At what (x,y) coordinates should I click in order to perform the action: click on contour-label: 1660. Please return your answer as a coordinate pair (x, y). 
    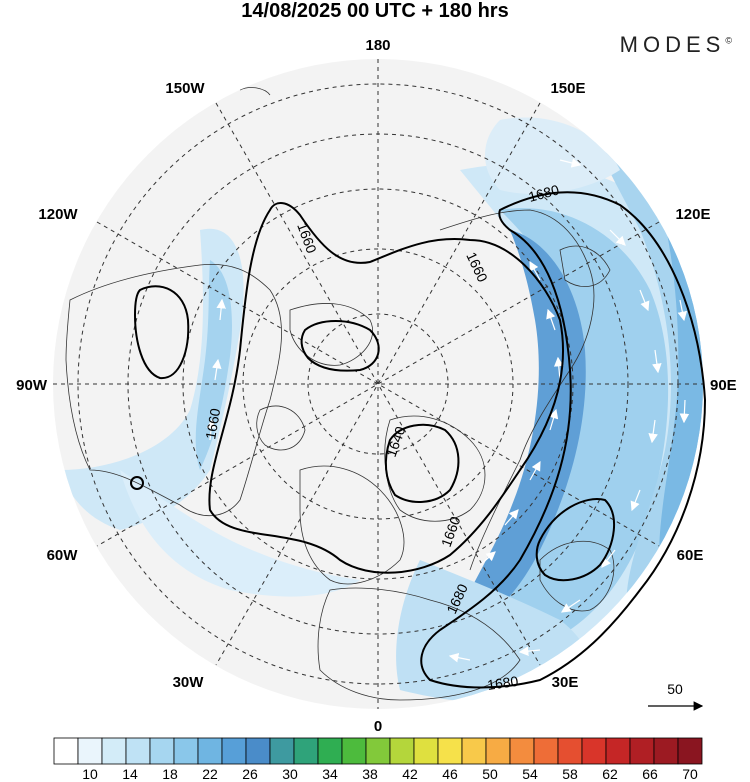
    Looking at the image, I should click on (212, 424).